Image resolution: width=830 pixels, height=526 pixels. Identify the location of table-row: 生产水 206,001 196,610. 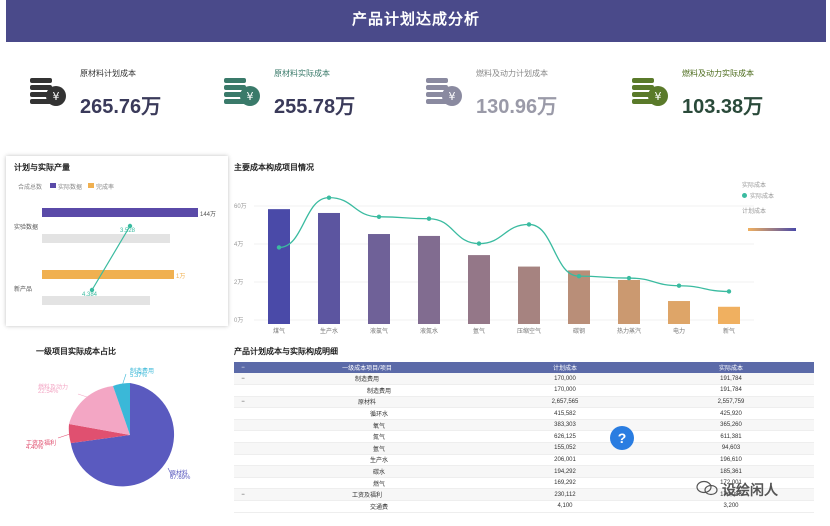
(524, 460).